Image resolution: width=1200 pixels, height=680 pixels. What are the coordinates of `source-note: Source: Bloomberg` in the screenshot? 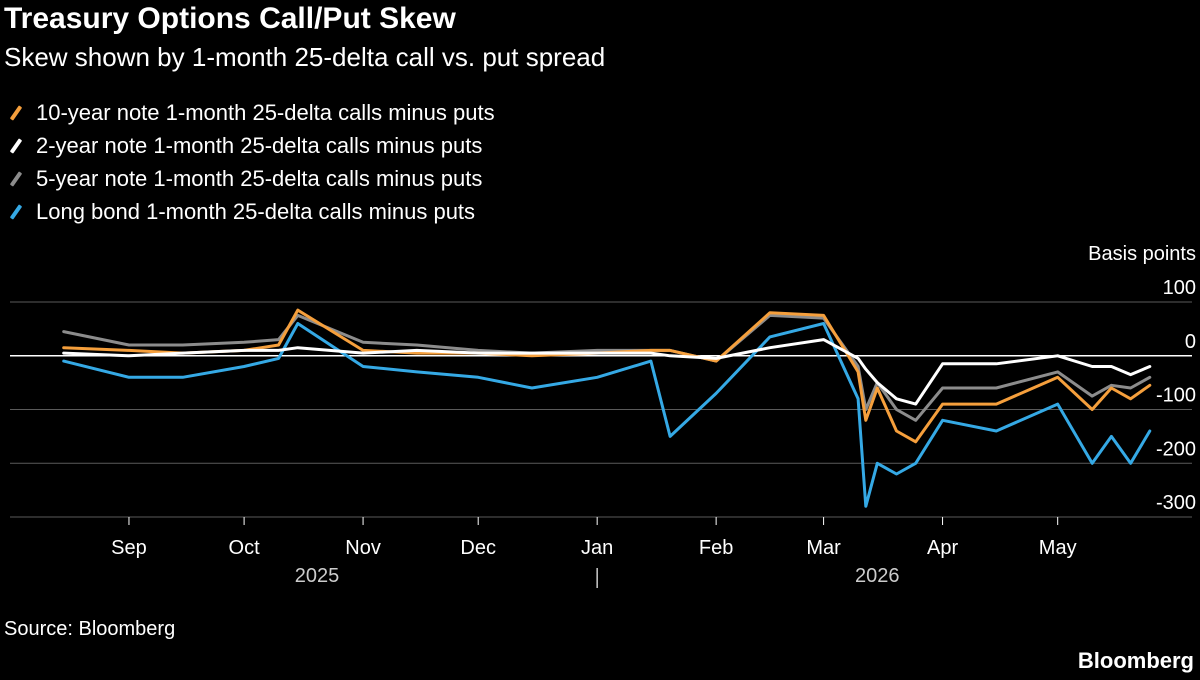 It's located at (90, 629).